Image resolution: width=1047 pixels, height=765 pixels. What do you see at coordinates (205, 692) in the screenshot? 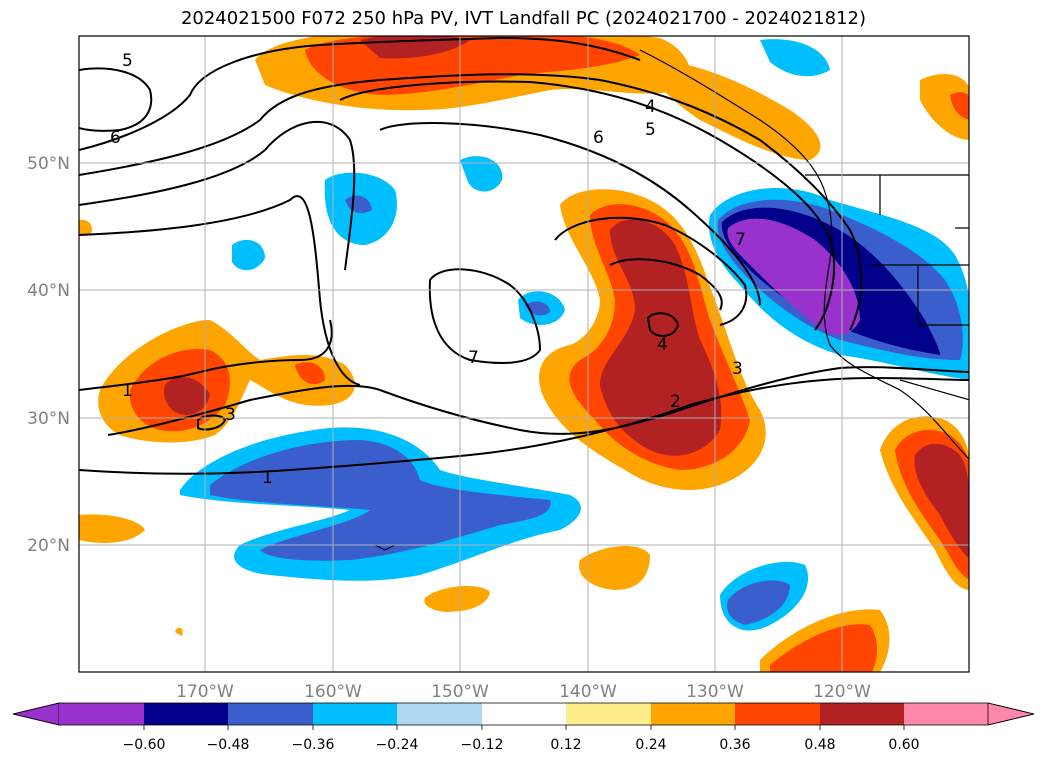
I see `lon-tick-label: 170°W` at bounding box center [205, 692].